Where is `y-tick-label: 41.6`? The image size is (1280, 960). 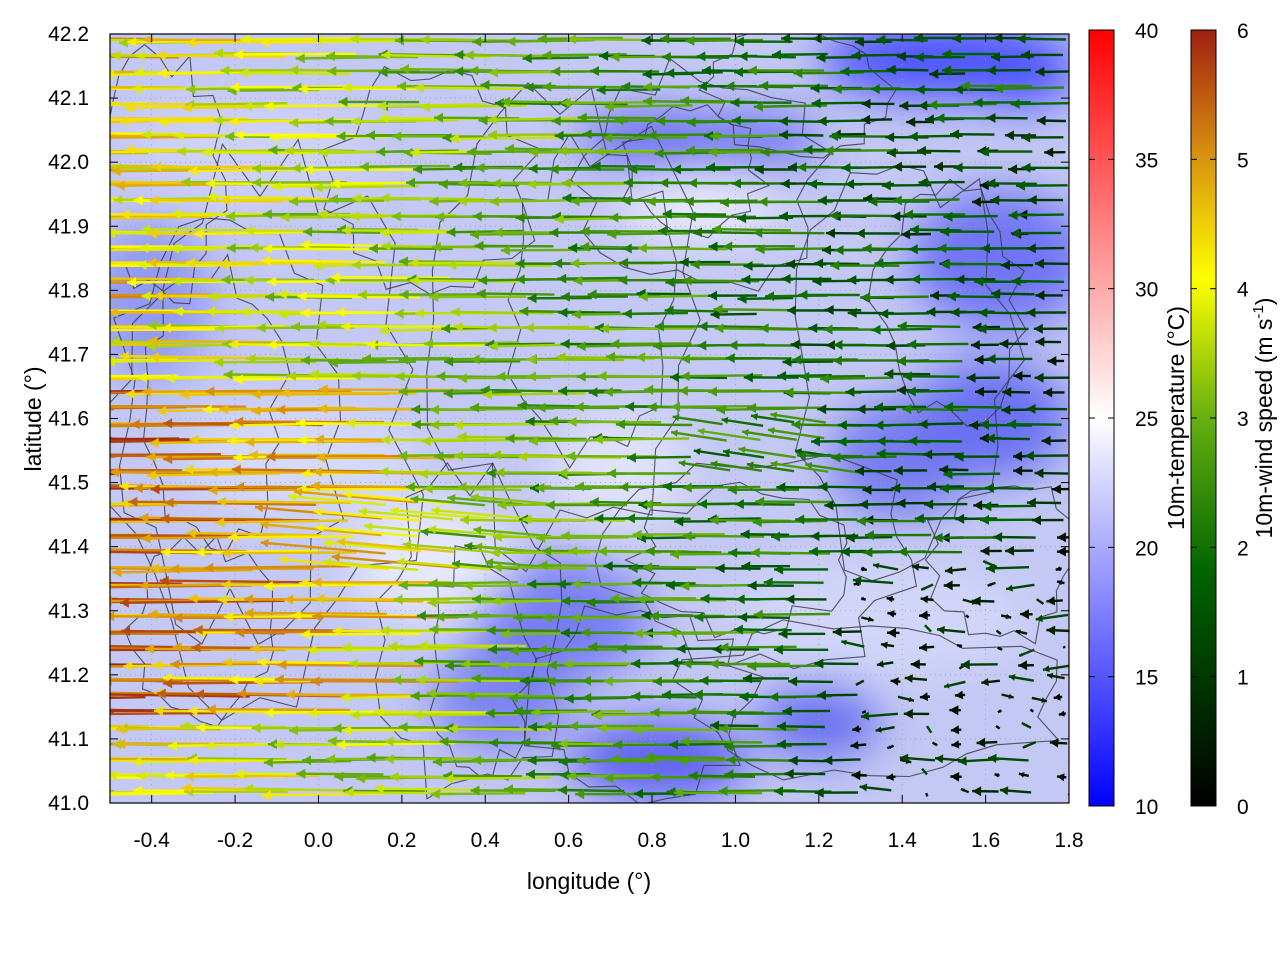
y-tick-label: 41.6 is located at coordinates (68, 419).